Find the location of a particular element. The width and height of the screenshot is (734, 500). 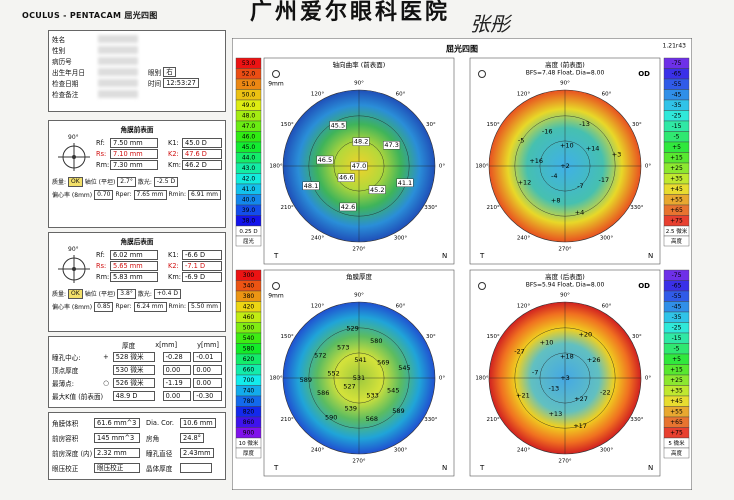

scale-label: 900 is located at coordinates (249, 433).